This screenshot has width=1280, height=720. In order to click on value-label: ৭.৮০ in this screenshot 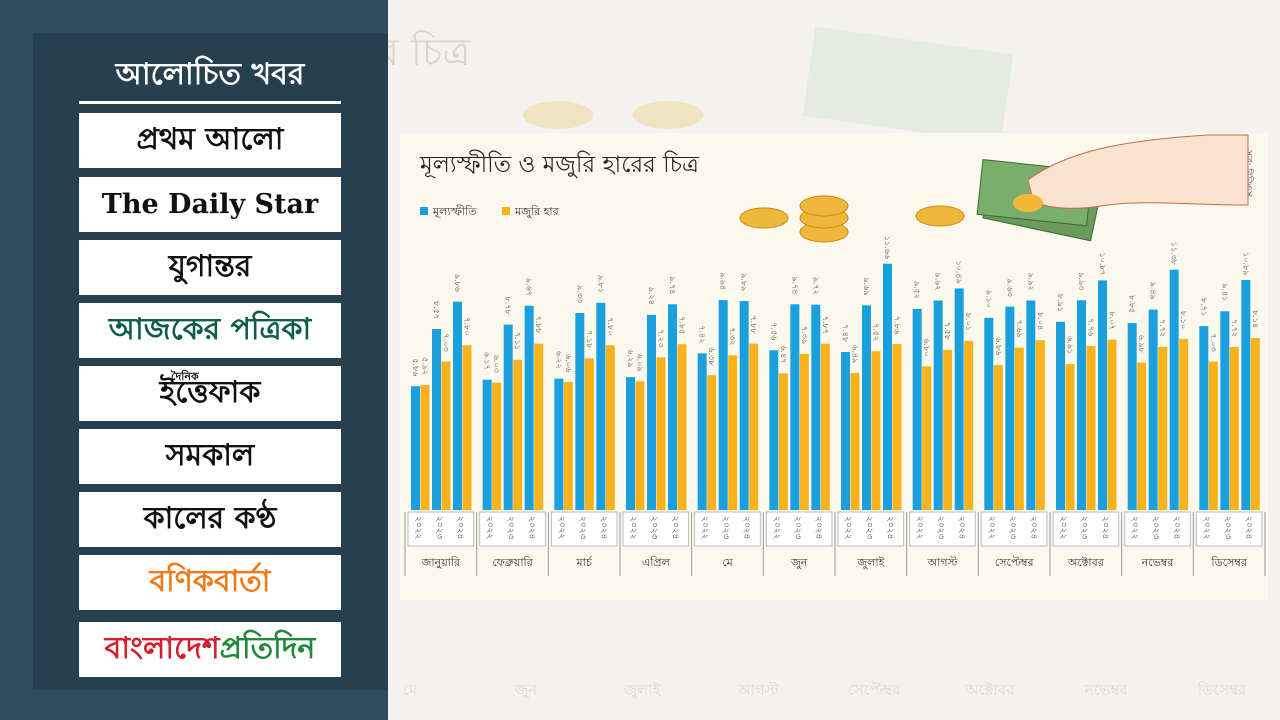, I will do `click(610, 326)`.